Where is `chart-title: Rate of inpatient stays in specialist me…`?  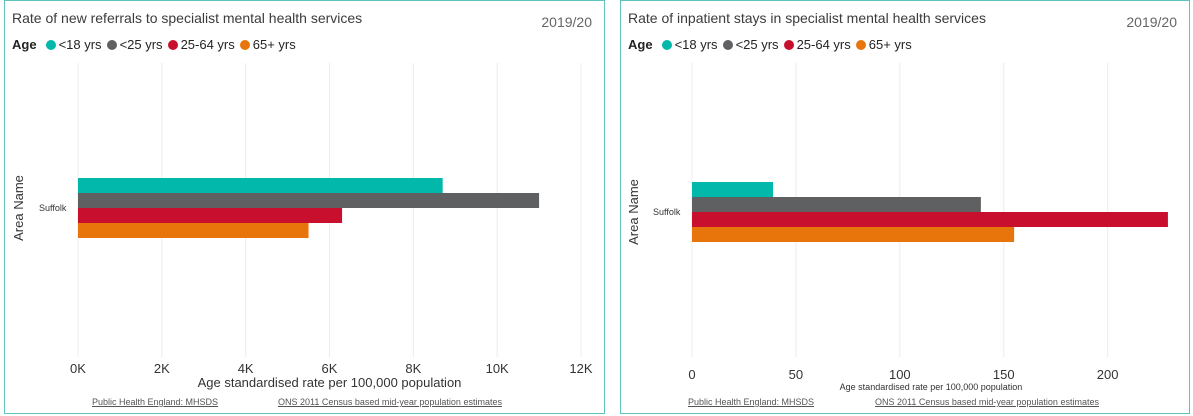 chart-title: Rate of inpatient stays in specialist me… is located at coordinates (807, 18).